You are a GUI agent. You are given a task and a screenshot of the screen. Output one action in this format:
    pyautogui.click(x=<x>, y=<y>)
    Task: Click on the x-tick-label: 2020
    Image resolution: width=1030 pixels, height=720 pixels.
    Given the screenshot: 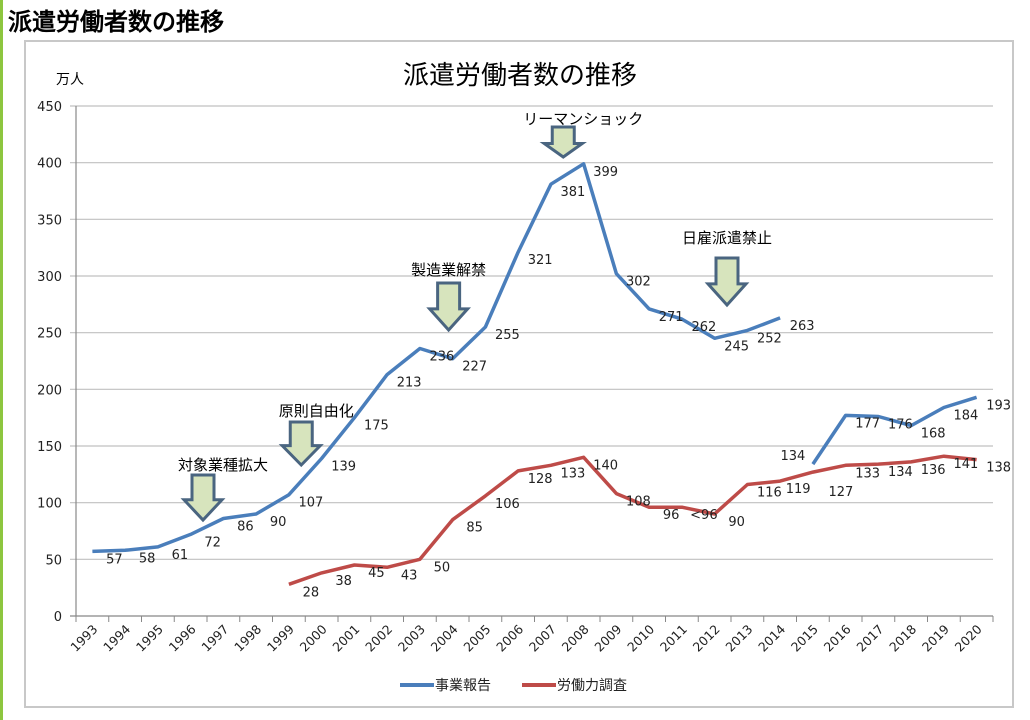 What is the action you would take?
    pyautogui.click(x=968, y=637)
    